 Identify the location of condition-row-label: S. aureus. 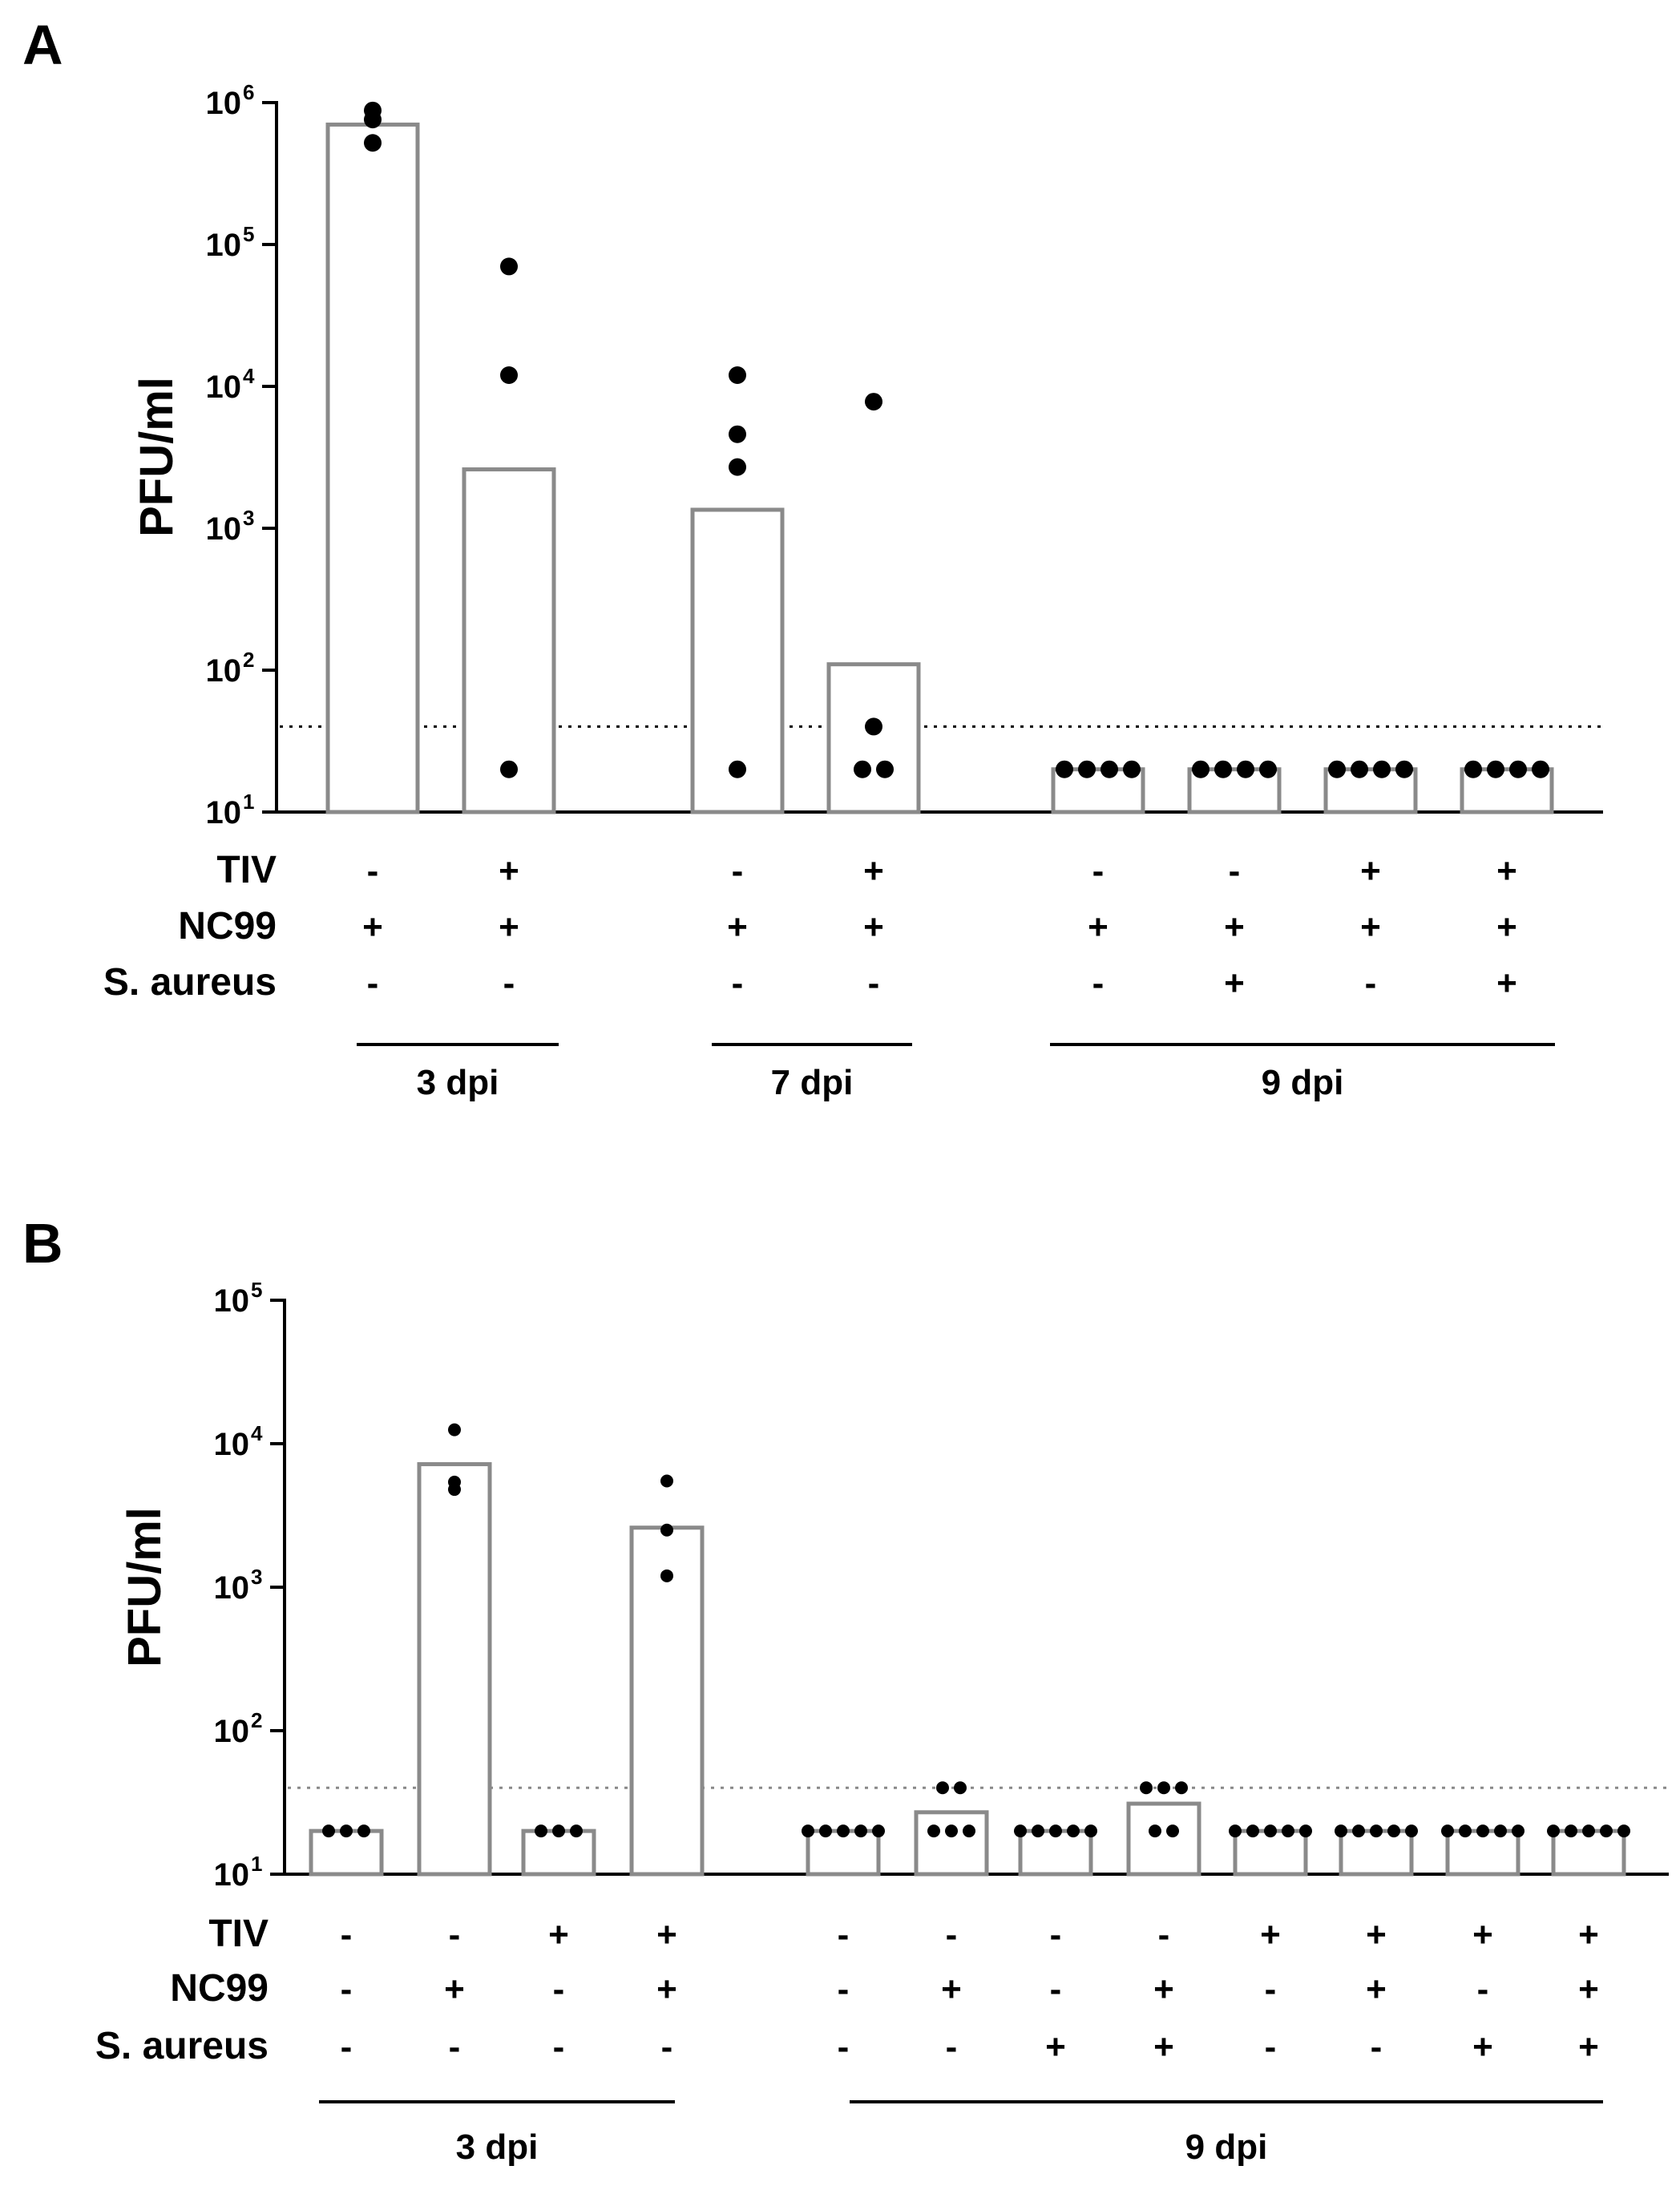
(182, 2046).